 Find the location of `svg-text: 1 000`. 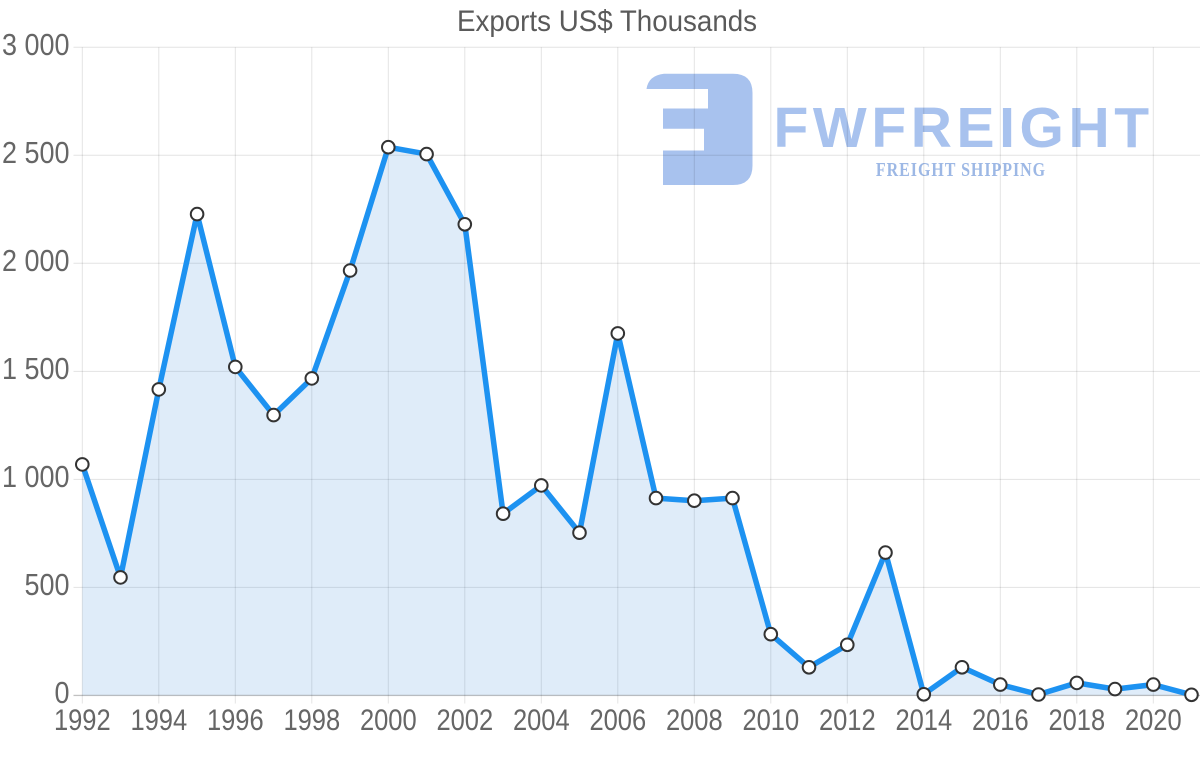

svg-text: 1 000 is located at coordinates (35, 477).